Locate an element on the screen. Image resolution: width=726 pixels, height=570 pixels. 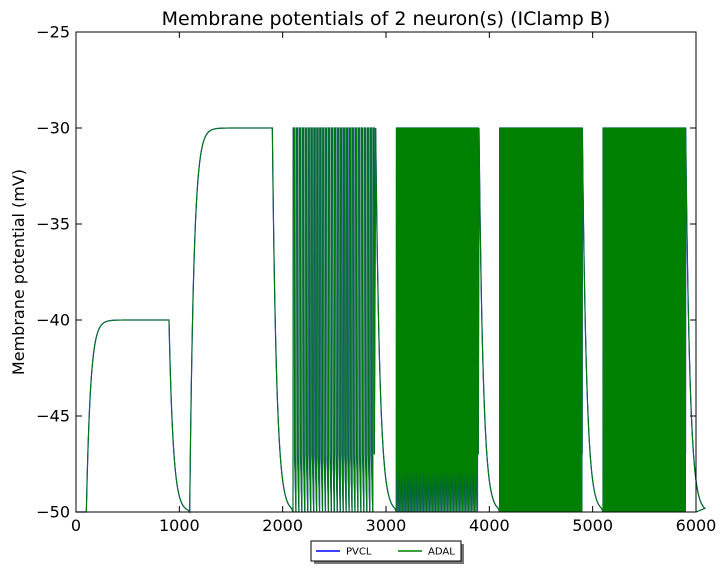
x-tick-label: 2000 is located at coordinates (282, 525).